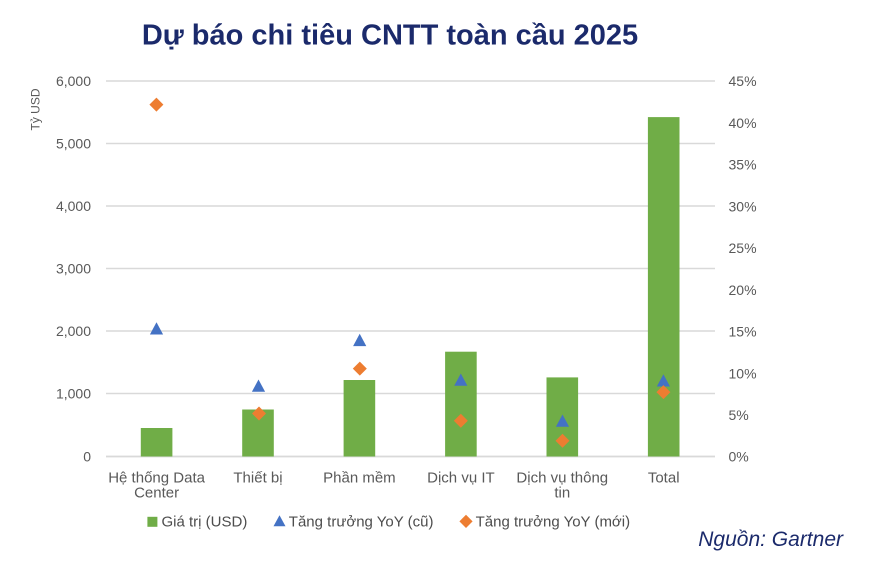 Image resolution: width=870 pixels, height=561 pixels. What do you see at coordinates (553, 521) in the screenshot?
I see `svg-text: Tăng trưởng YoY (mới)` at bounding box center [553, 521].